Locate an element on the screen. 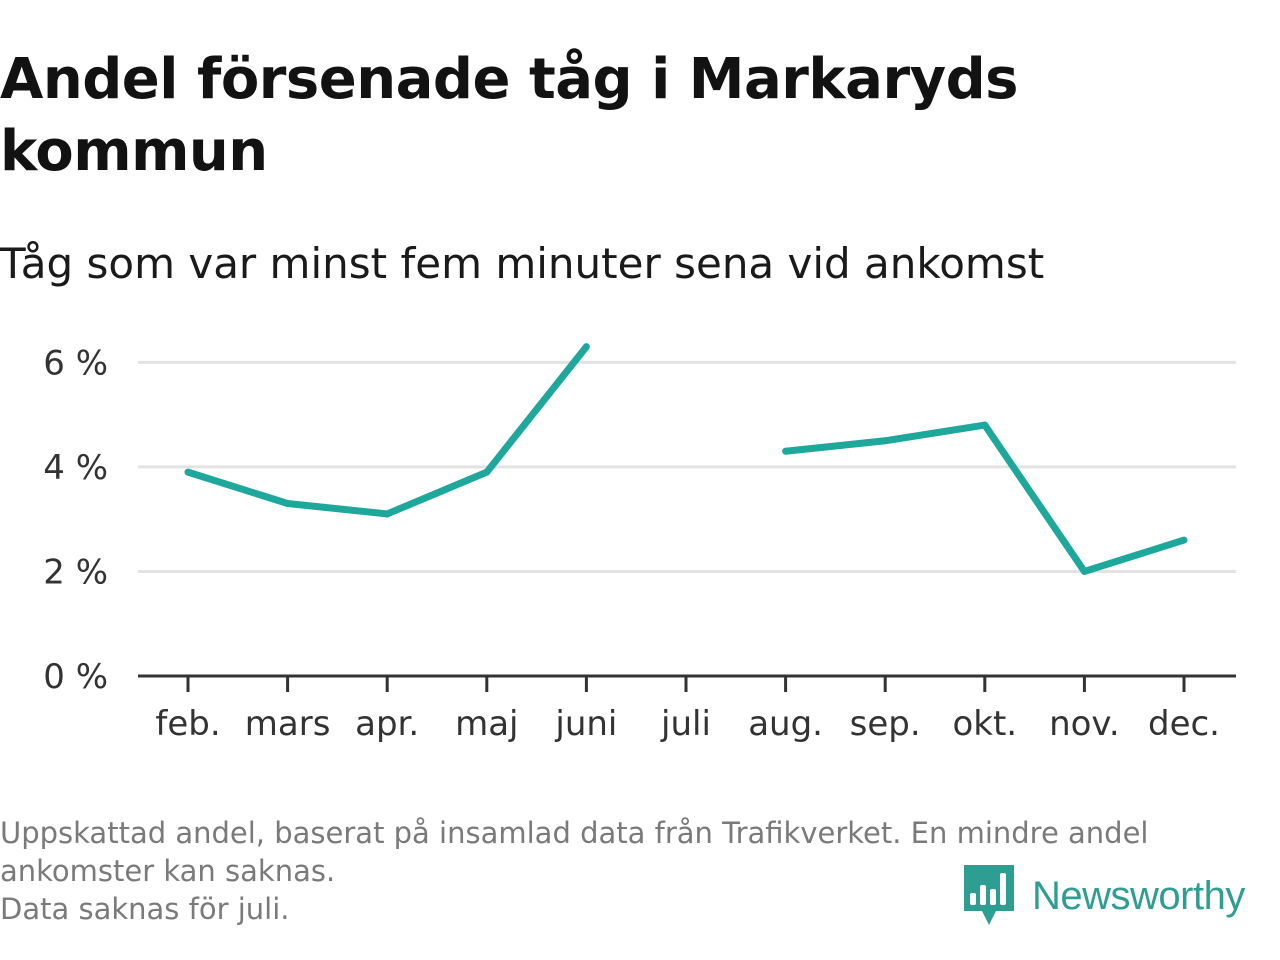 The height and width of the screenshot is (960, 1280). x-tick-label: apr. is located at coordinates (387, 724).